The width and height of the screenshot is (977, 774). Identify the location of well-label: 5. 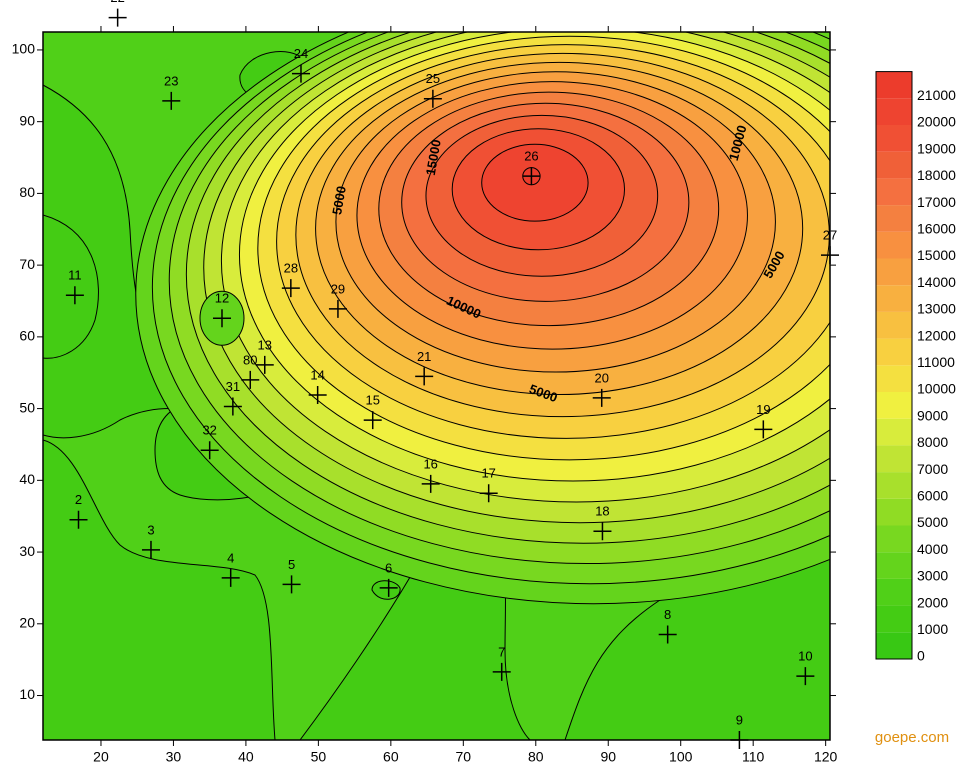
(291, 564).